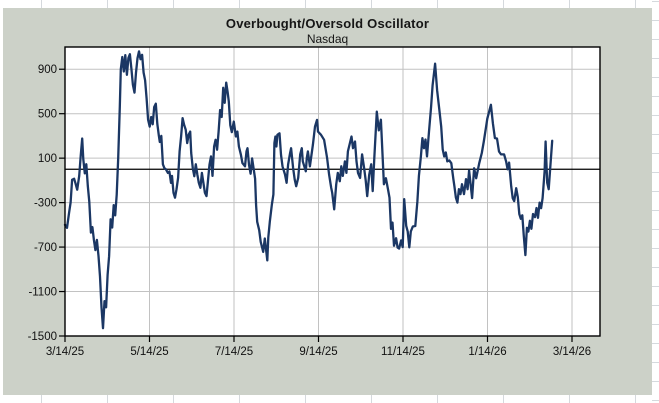  I want to click on y-tick-label: -300, so click(45, 204).